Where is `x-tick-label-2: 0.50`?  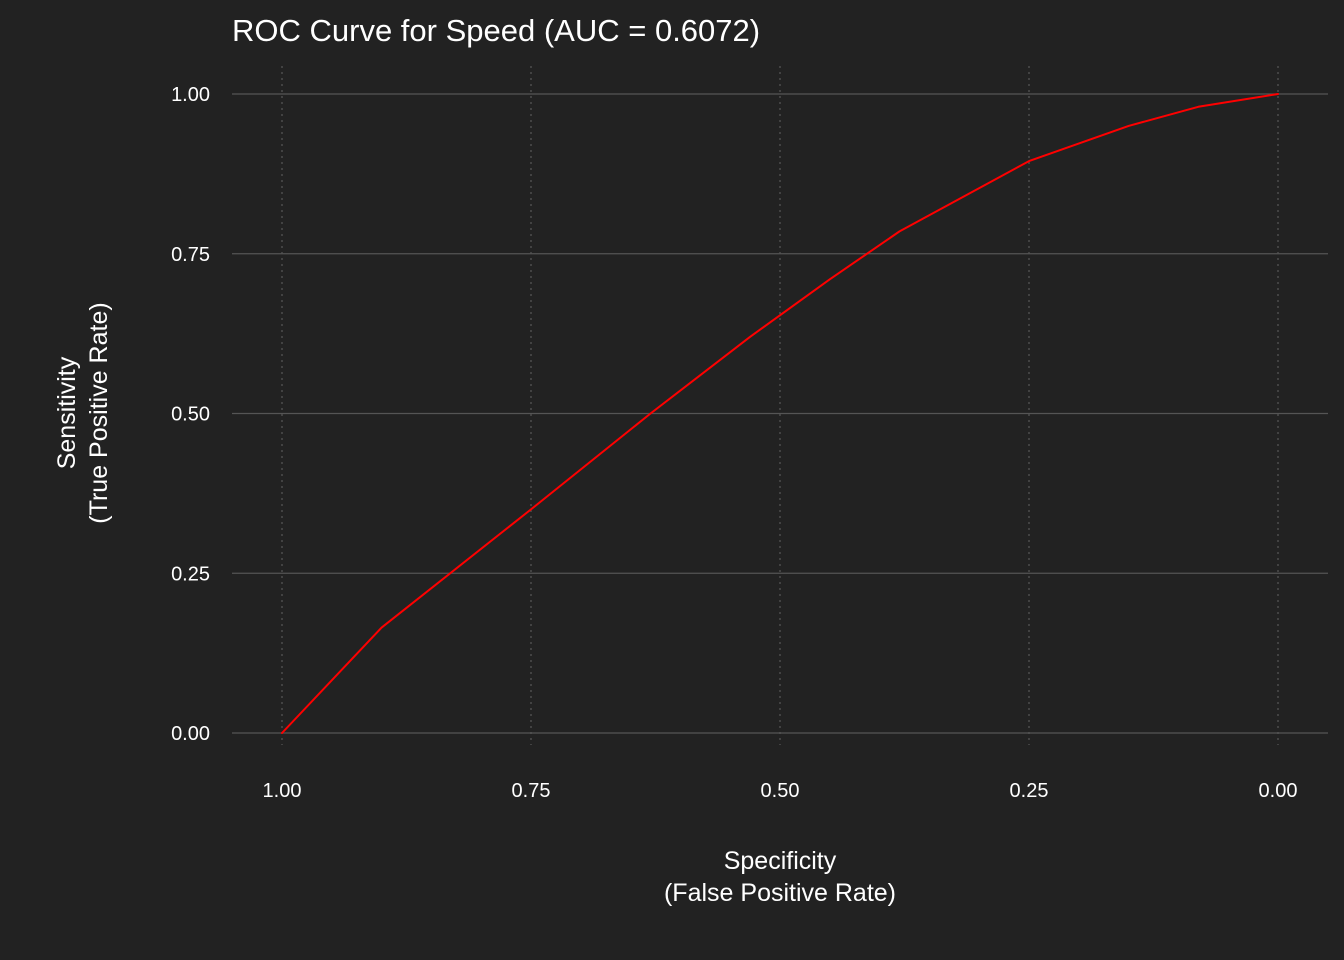
x-tick-label-2: 0.50 is located at coordinates (780, 791).